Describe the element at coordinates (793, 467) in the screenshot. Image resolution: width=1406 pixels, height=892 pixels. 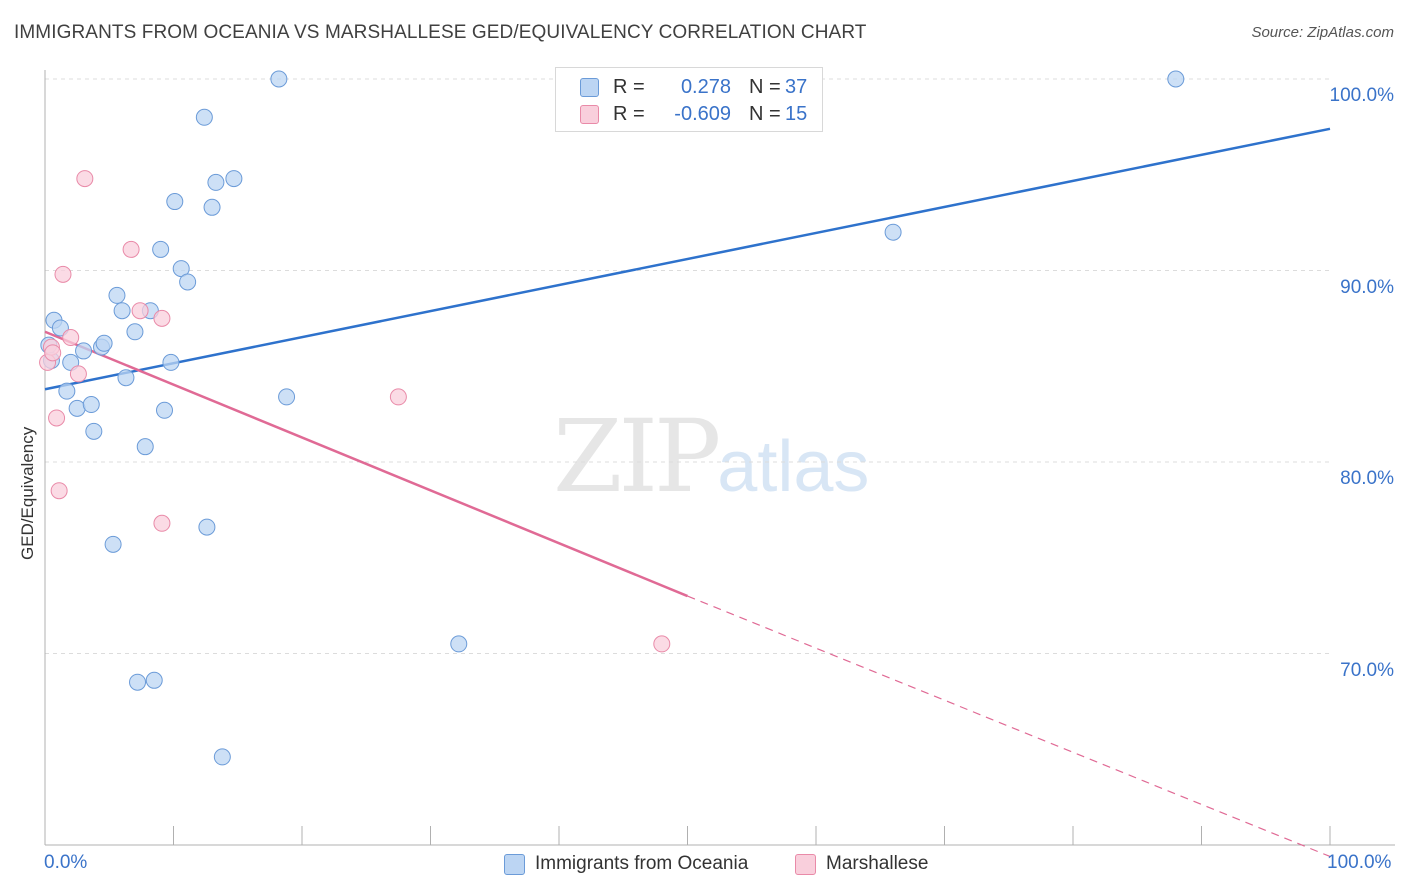
I see `watermark-atlas: atlas` at that location.